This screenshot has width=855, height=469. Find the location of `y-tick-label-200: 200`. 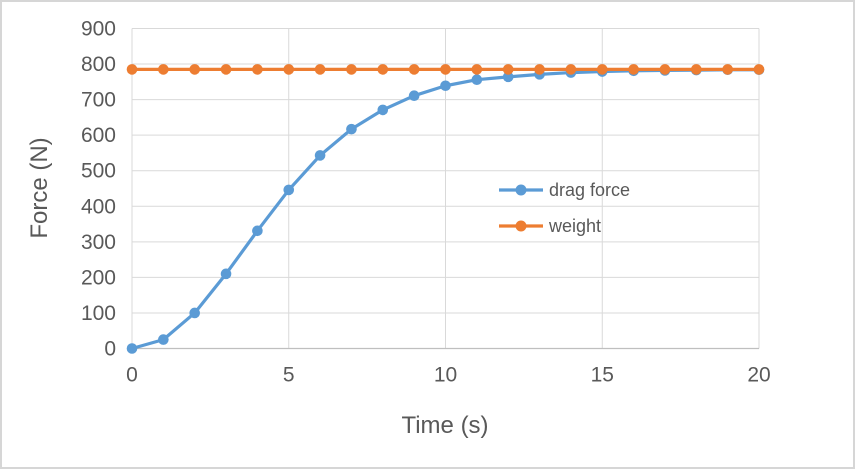

y-tick-label-200: 200 is located at coordinates (98, 277).